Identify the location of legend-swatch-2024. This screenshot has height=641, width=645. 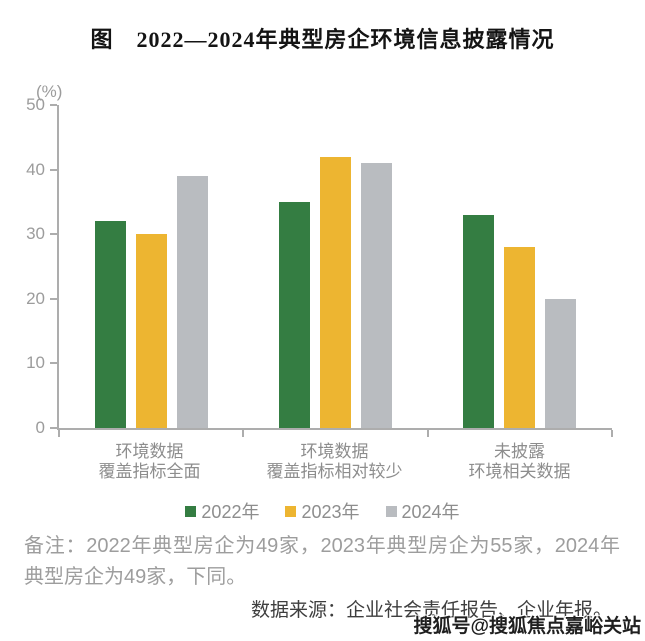
(391, 511).